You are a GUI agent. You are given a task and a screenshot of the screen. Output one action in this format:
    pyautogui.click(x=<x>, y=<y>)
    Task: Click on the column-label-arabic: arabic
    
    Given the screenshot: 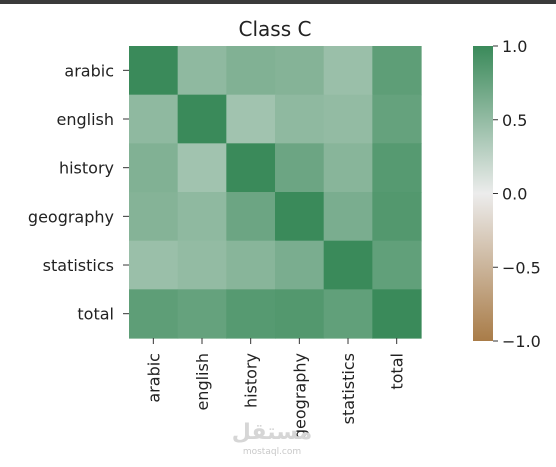 What is the action you would take?
    pyautogui.click(x=153, y=378)
    